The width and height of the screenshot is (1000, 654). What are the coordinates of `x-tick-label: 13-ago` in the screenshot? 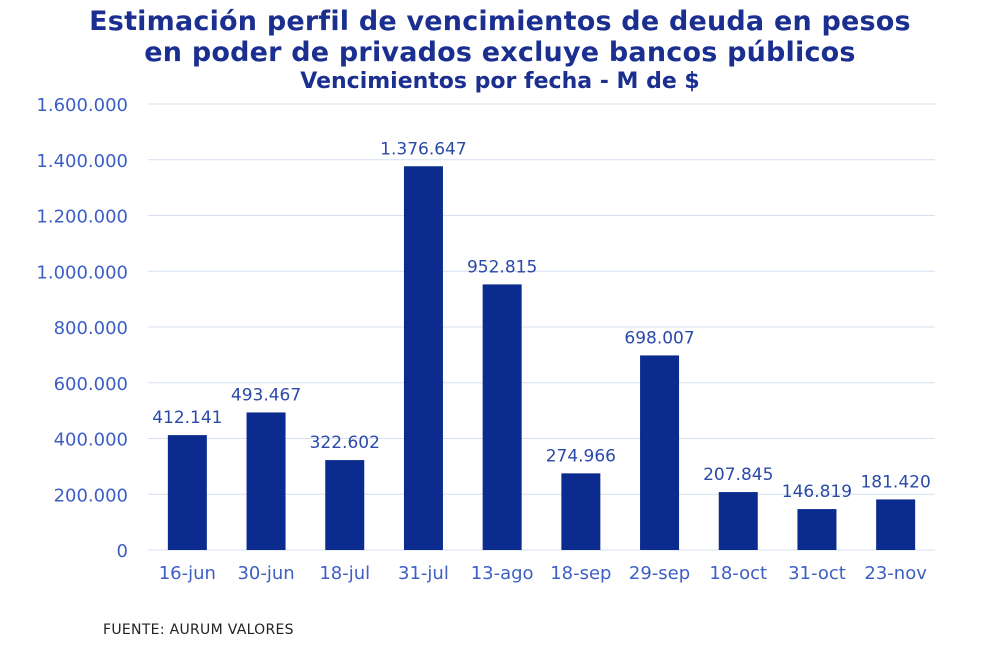 It's located at (502, 573).